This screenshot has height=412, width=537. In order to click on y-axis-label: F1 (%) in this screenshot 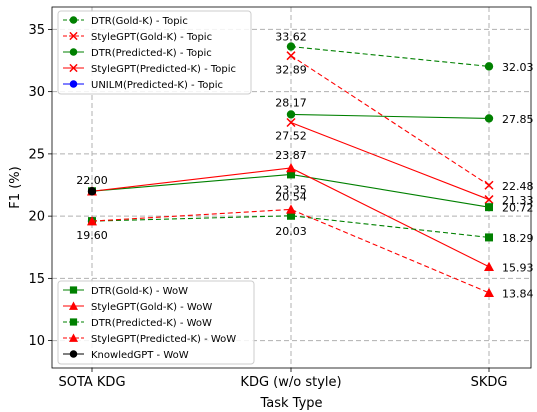, I will do `click(15, 187)`.